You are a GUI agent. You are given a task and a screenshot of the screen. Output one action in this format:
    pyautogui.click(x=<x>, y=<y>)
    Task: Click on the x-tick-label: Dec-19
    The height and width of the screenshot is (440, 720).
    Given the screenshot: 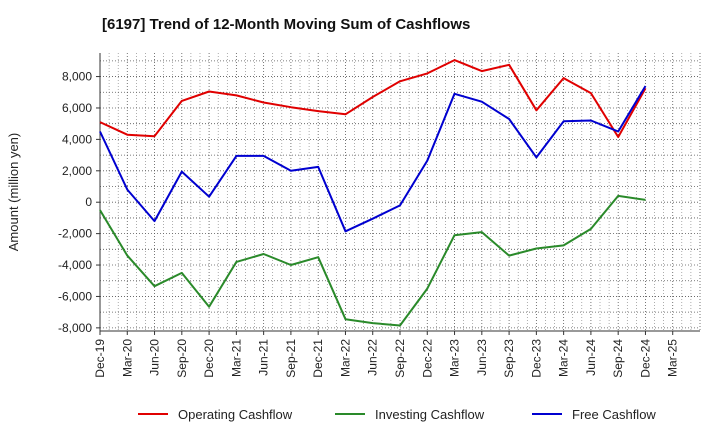 What is the action you would take?
    pyautogui.click(x=100, y=358)
    